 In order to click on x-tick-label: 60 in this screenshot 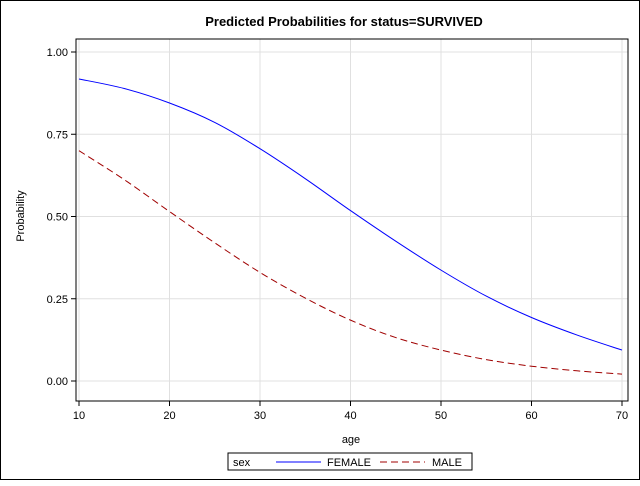, I will do `click(531, 416)`.